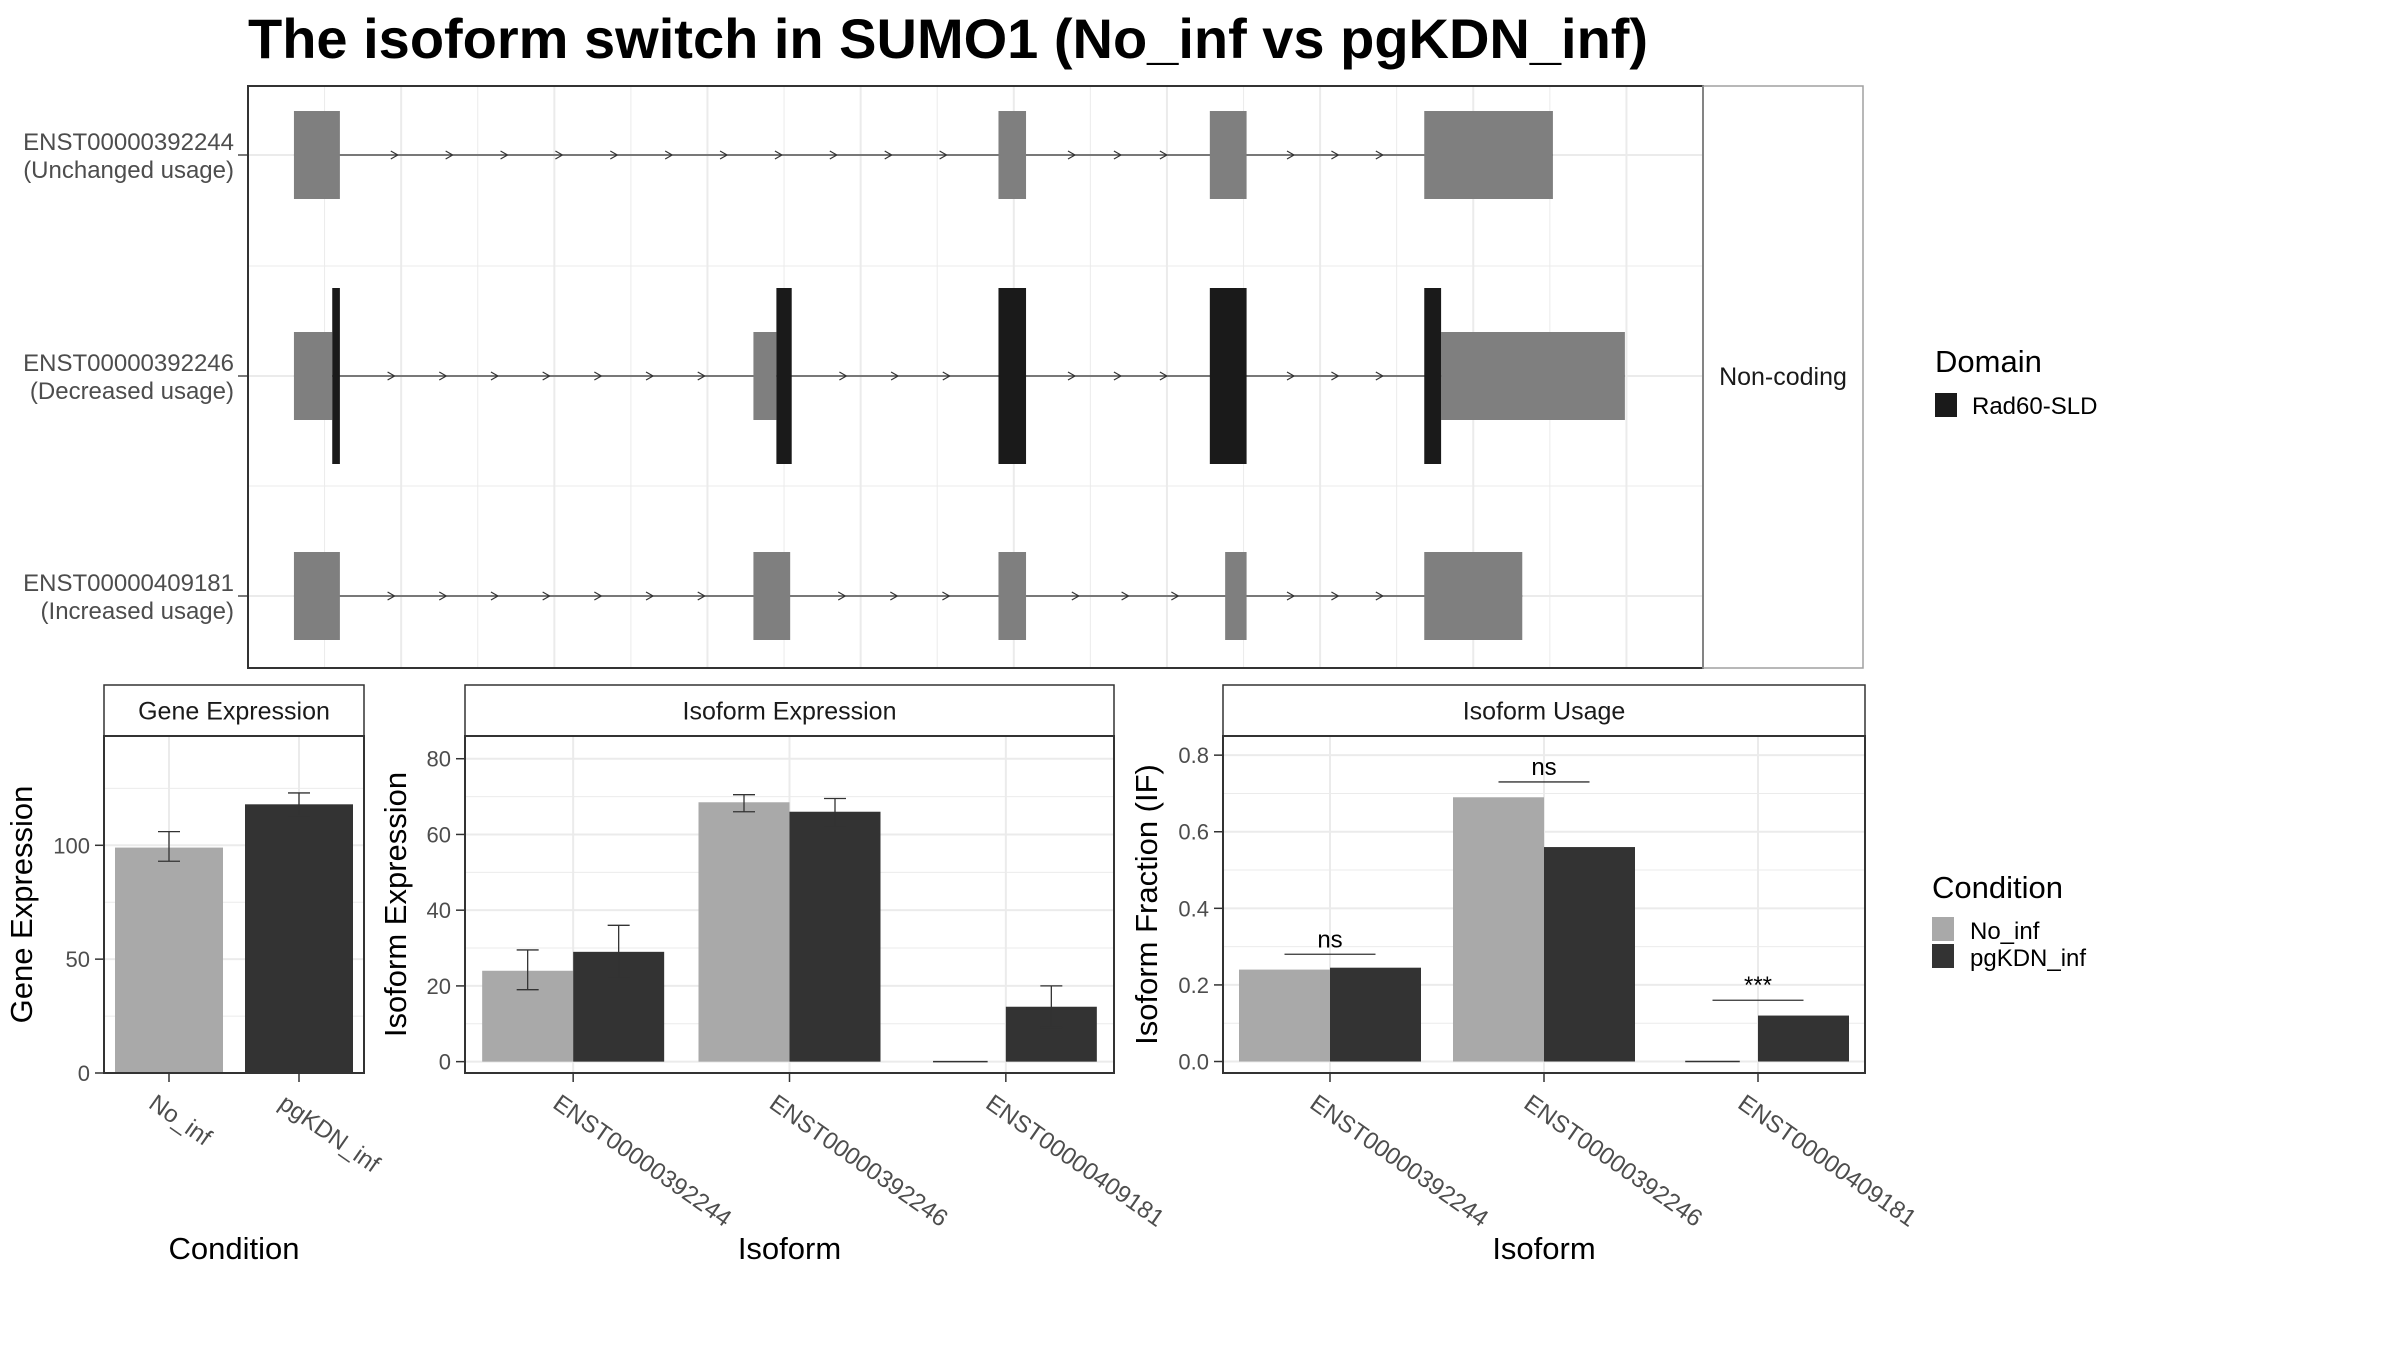  What do you see at coordinates (445, 1062) in the screenshot?
I see `y-tick-label: 0` at bounding box center [445, 1062].